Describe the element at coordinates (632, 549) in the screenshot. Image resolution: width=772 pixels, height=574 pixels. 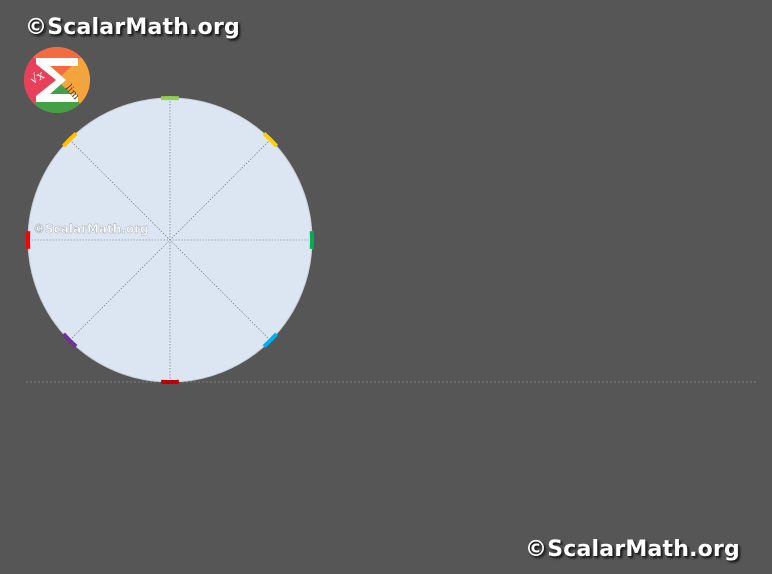
I see `site-brand-bottom: ©ScalarMath.org` at that location.